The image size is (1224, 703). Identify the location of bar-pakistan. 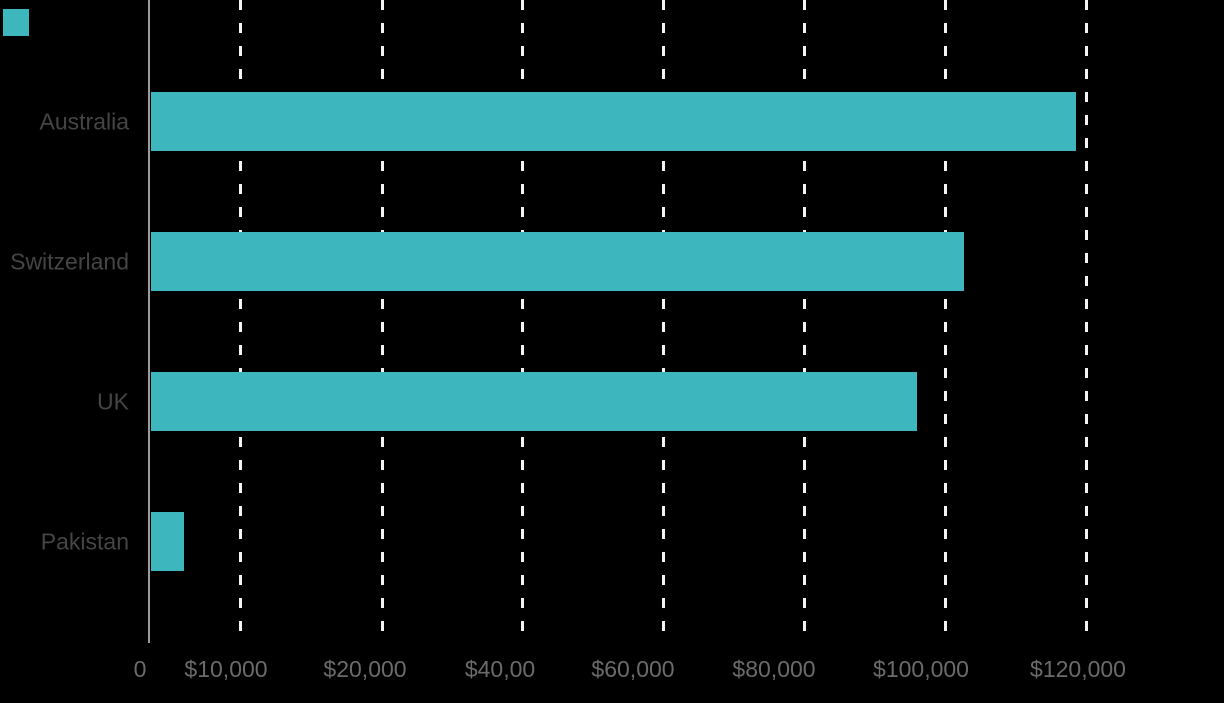
(167, 541).